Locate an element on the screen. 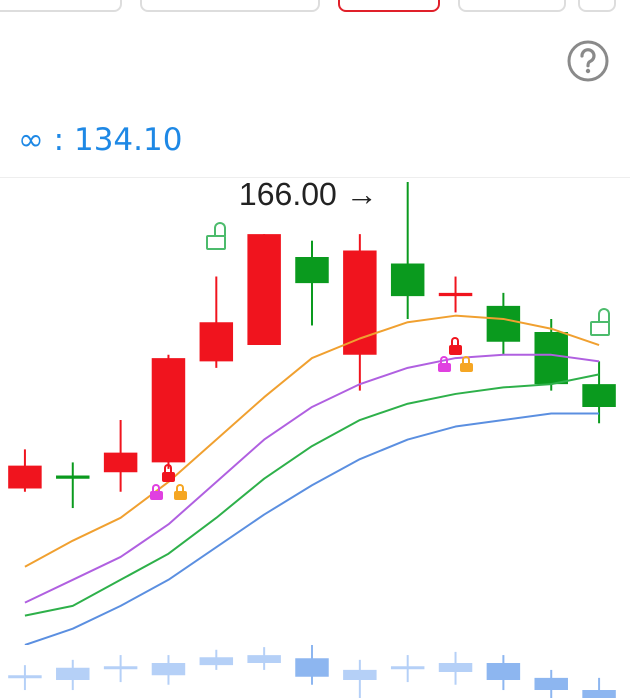 The height and width of the screenshot is (698, 630). text: ∞ : 134.10 is located at coordinates (100, 140).